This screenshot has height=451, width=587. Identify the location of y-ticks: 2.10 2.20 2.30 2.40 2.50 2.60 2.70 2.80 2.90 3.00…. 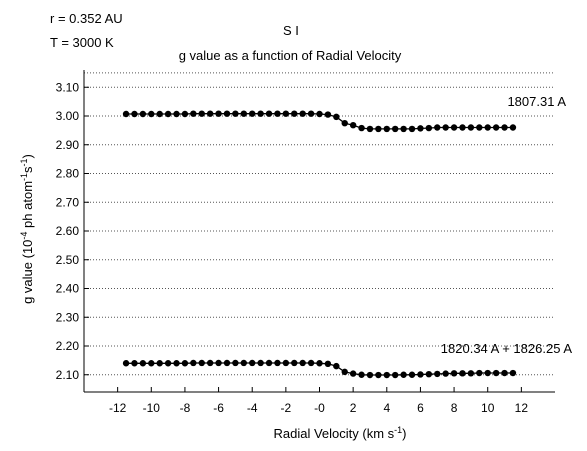
(72, 231).